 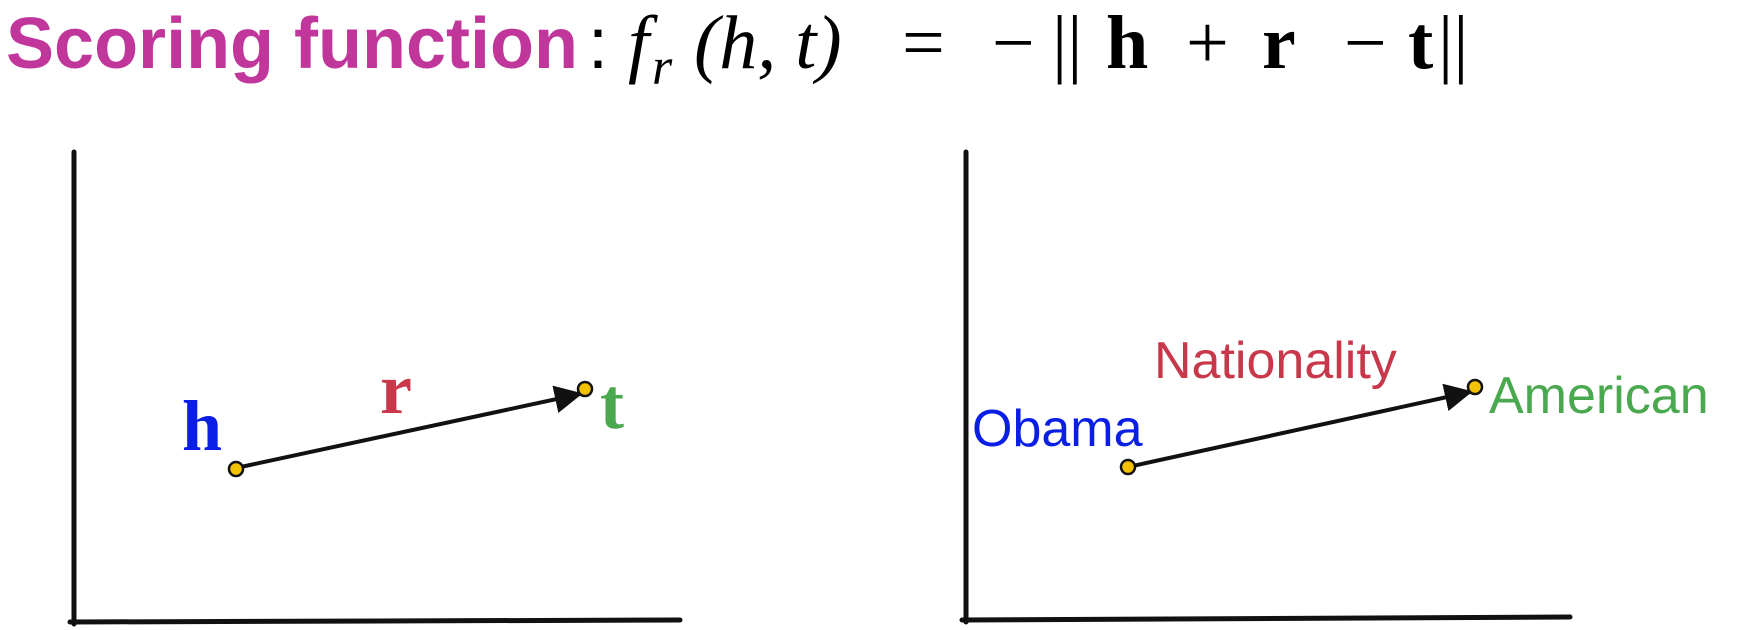 I want to click on left-relation-label: r, so click(x=396, y=389).